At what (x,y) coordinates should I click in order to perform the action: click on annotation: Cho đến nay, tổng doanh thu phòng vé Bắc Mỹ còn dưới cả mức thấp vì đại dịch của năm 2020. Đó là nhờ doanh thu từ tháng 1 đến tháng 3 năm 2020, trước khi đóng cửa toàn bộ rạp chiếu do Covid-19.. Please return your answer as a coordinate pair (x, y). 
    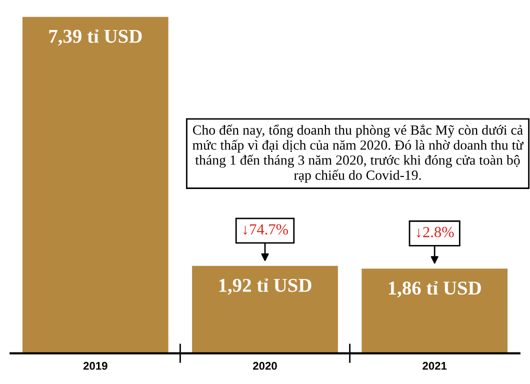
    Looking at the image, I should click on (358, 153).